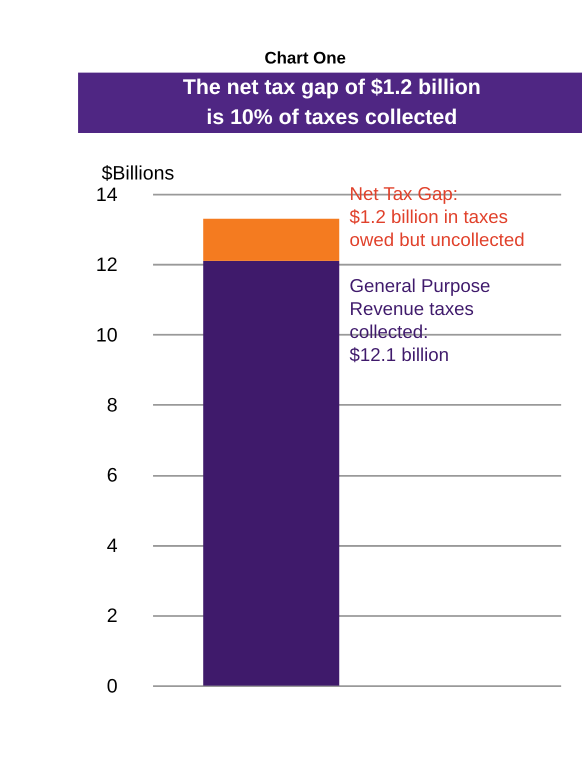 The width and height of the screenshot is (582, 761). I want to click on y-tick-label: 14, so click(107, 195).